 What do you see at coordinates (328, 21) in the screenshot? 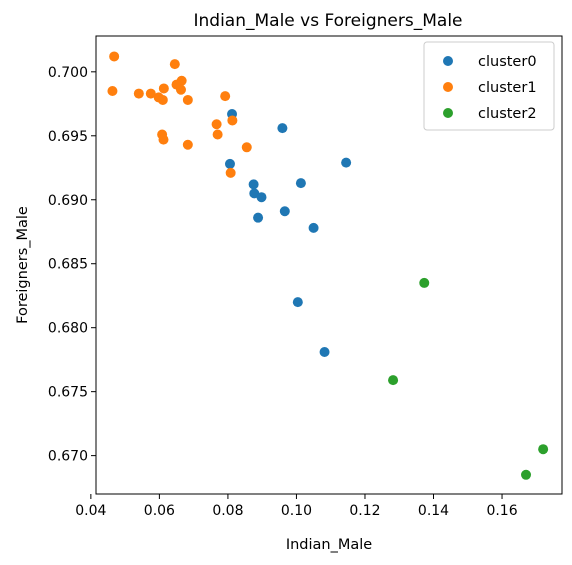
I see `chart-title: Indian_Male vs Foreigners_Male` at bounding box center [328, 21].